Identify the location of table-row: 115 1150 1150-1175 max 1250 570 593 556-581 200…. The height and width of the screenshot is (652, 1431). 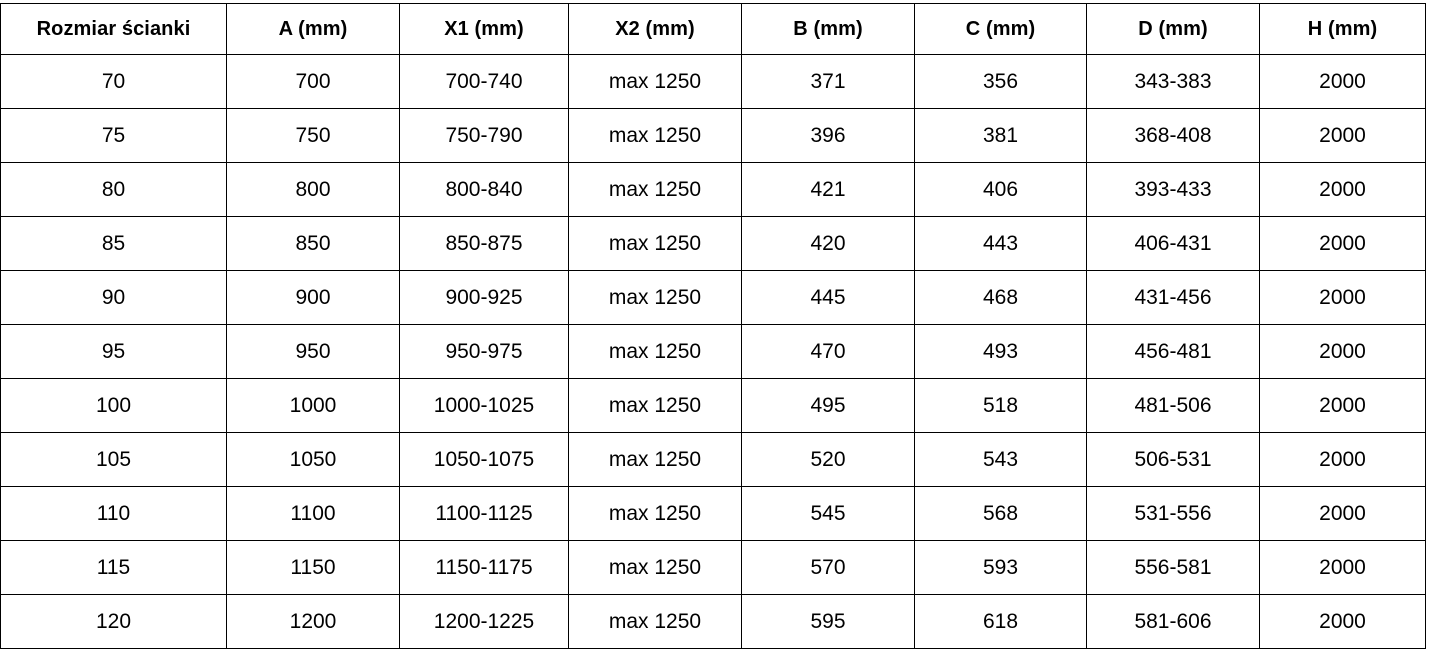
(713, 567).